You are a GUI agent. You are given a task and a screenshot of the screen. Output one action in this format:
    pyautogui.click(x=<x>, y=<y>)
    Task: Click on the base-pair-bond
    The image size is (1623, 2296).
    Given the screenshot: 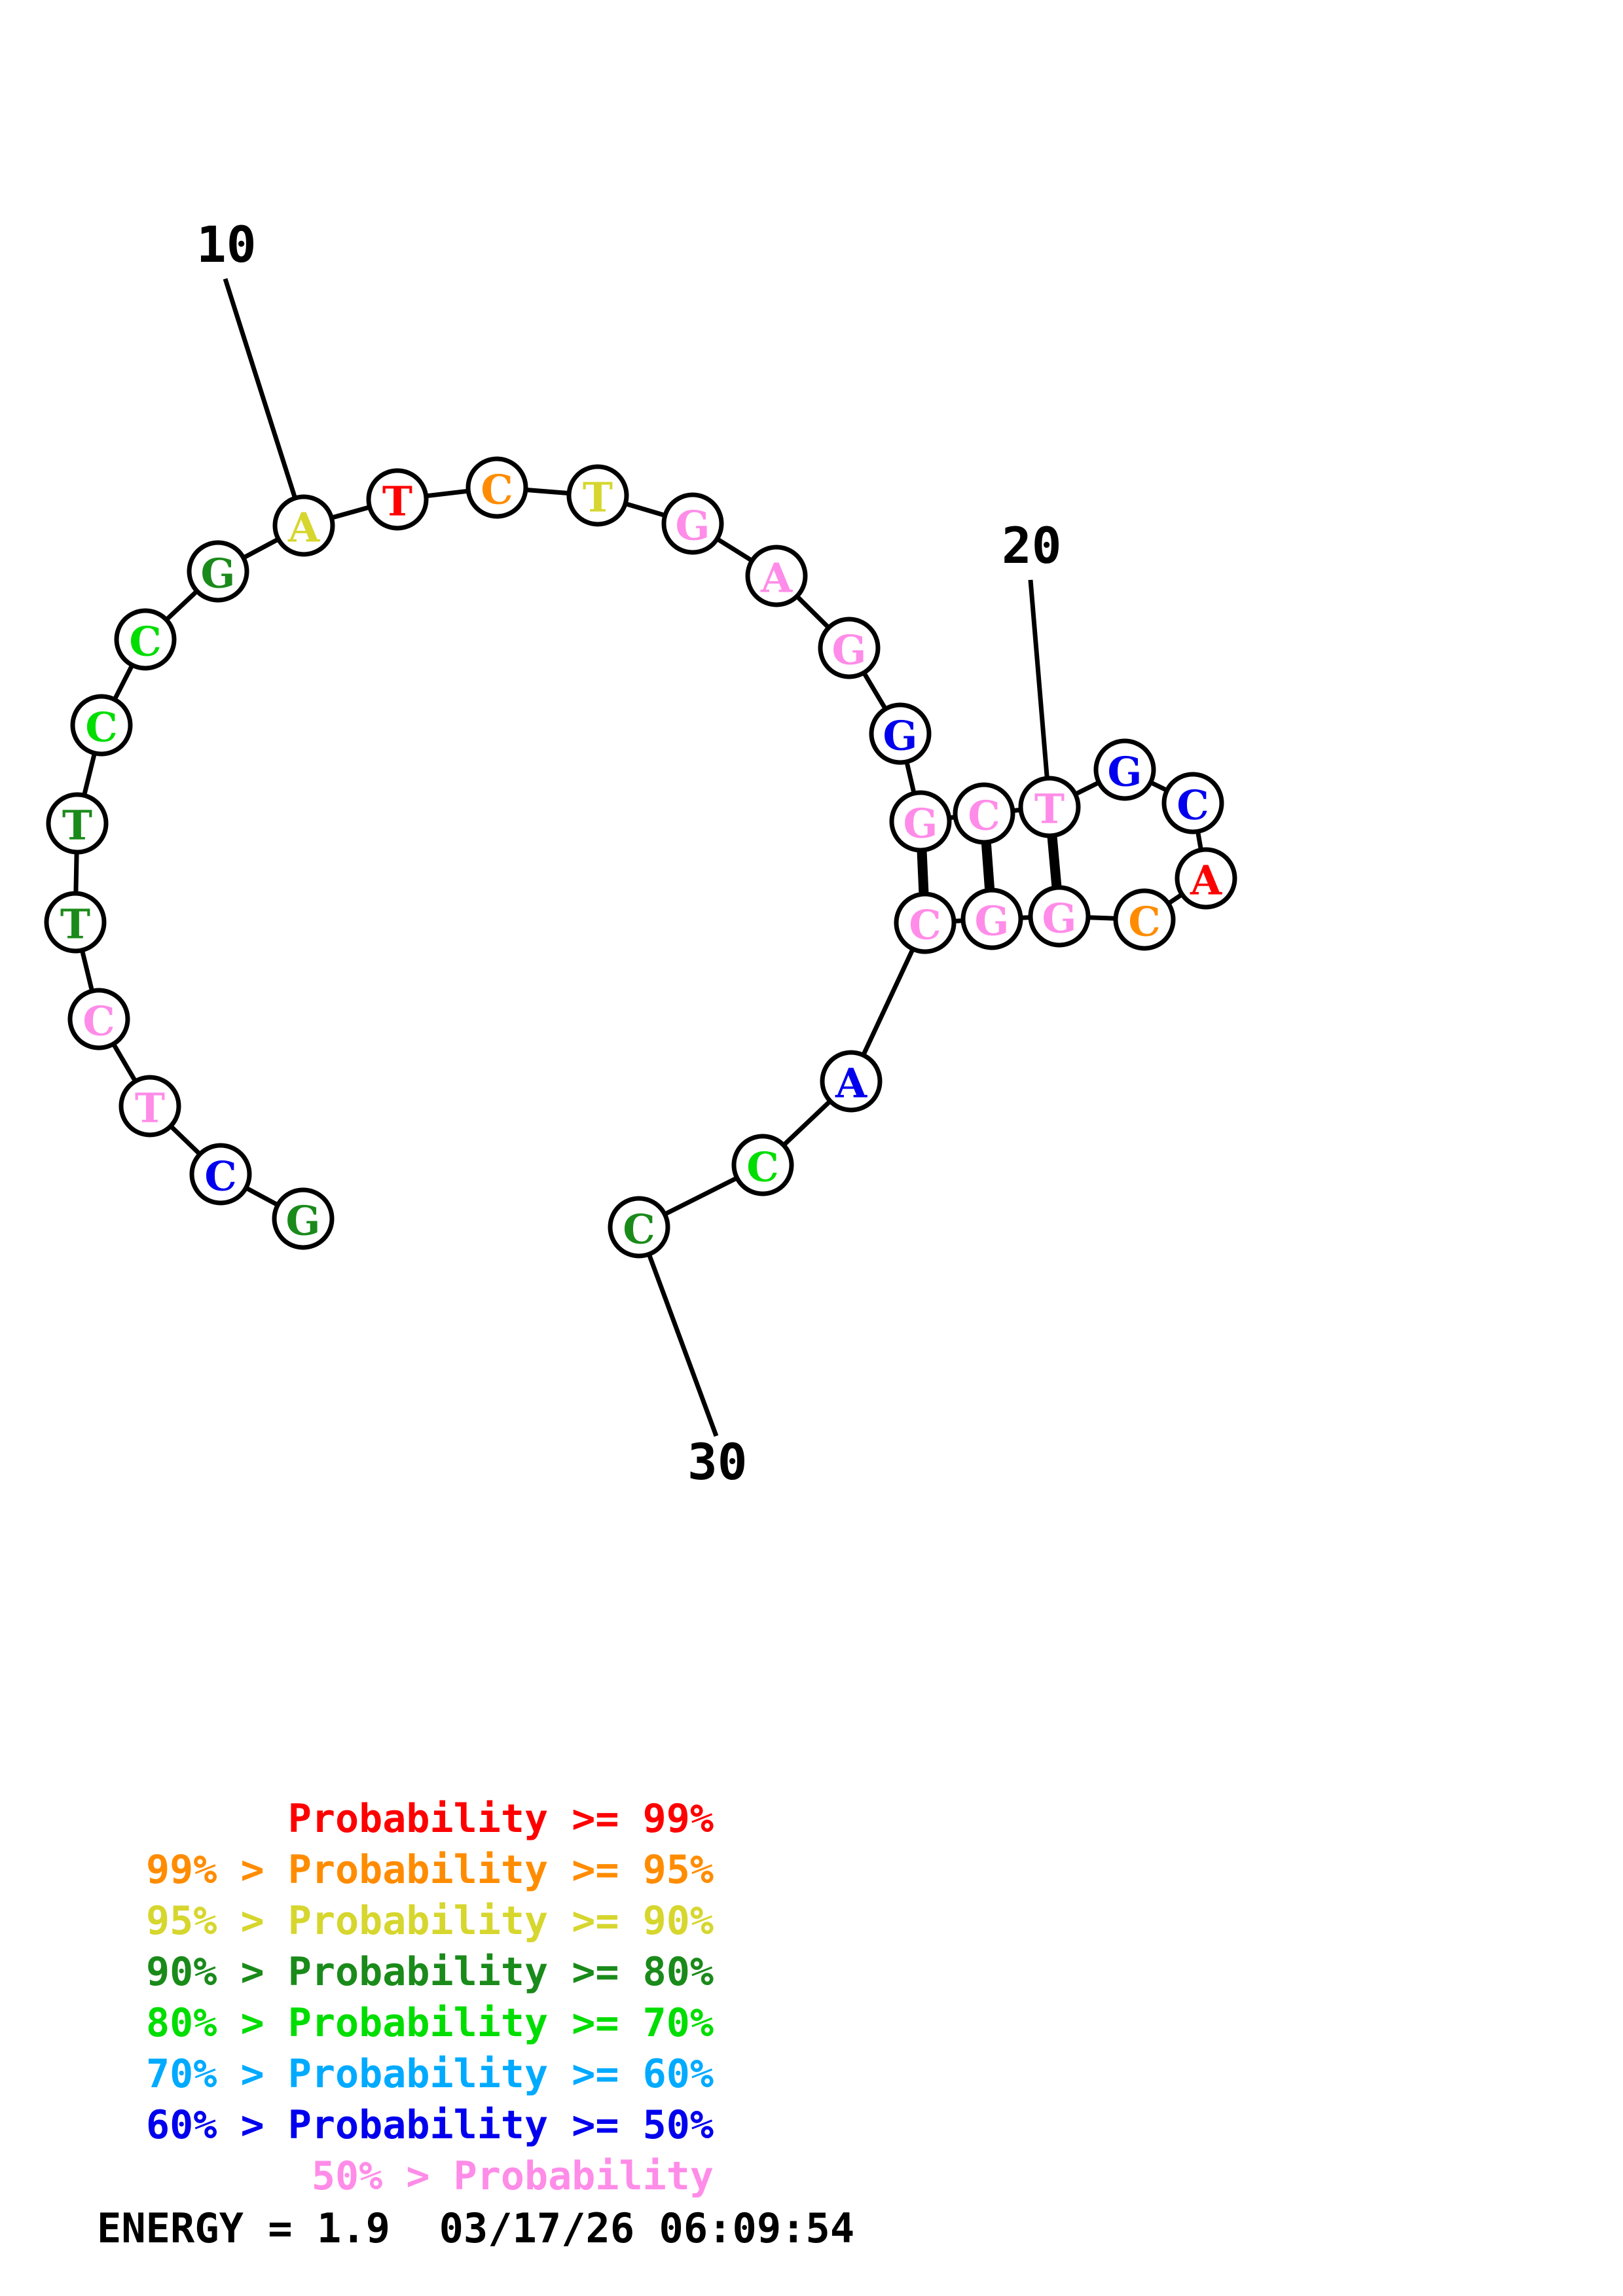 What is the action you would take?
    pyautogui.click(x=988, y=866)
    